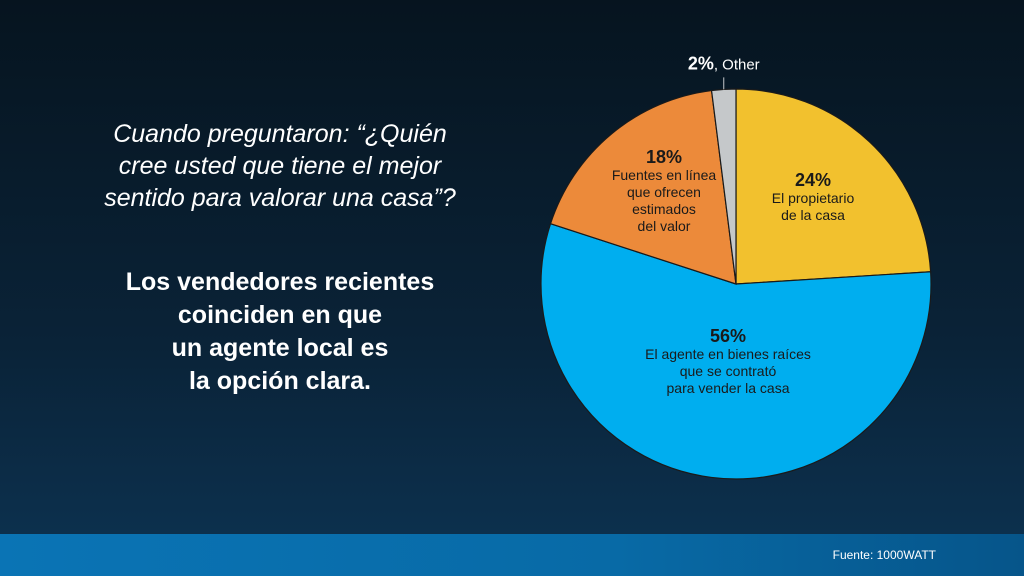 The width and height of the screenshot is (1024, 576). What do you see at coordinates (728, 388) in the screenshot?
I see `slice-label-line: para vender la casa` at bounding box center [728, 388].